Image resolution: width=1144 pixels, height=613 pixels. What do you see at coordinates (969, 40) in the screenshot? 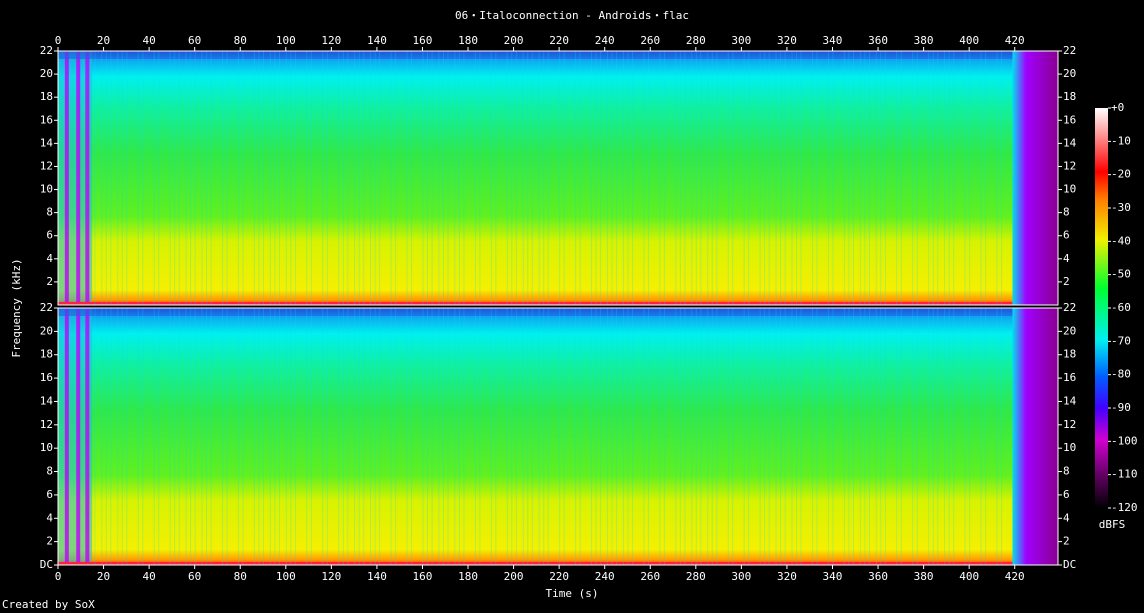
I see `x-tick-label-top: 400` at bounding box center [969, 40].